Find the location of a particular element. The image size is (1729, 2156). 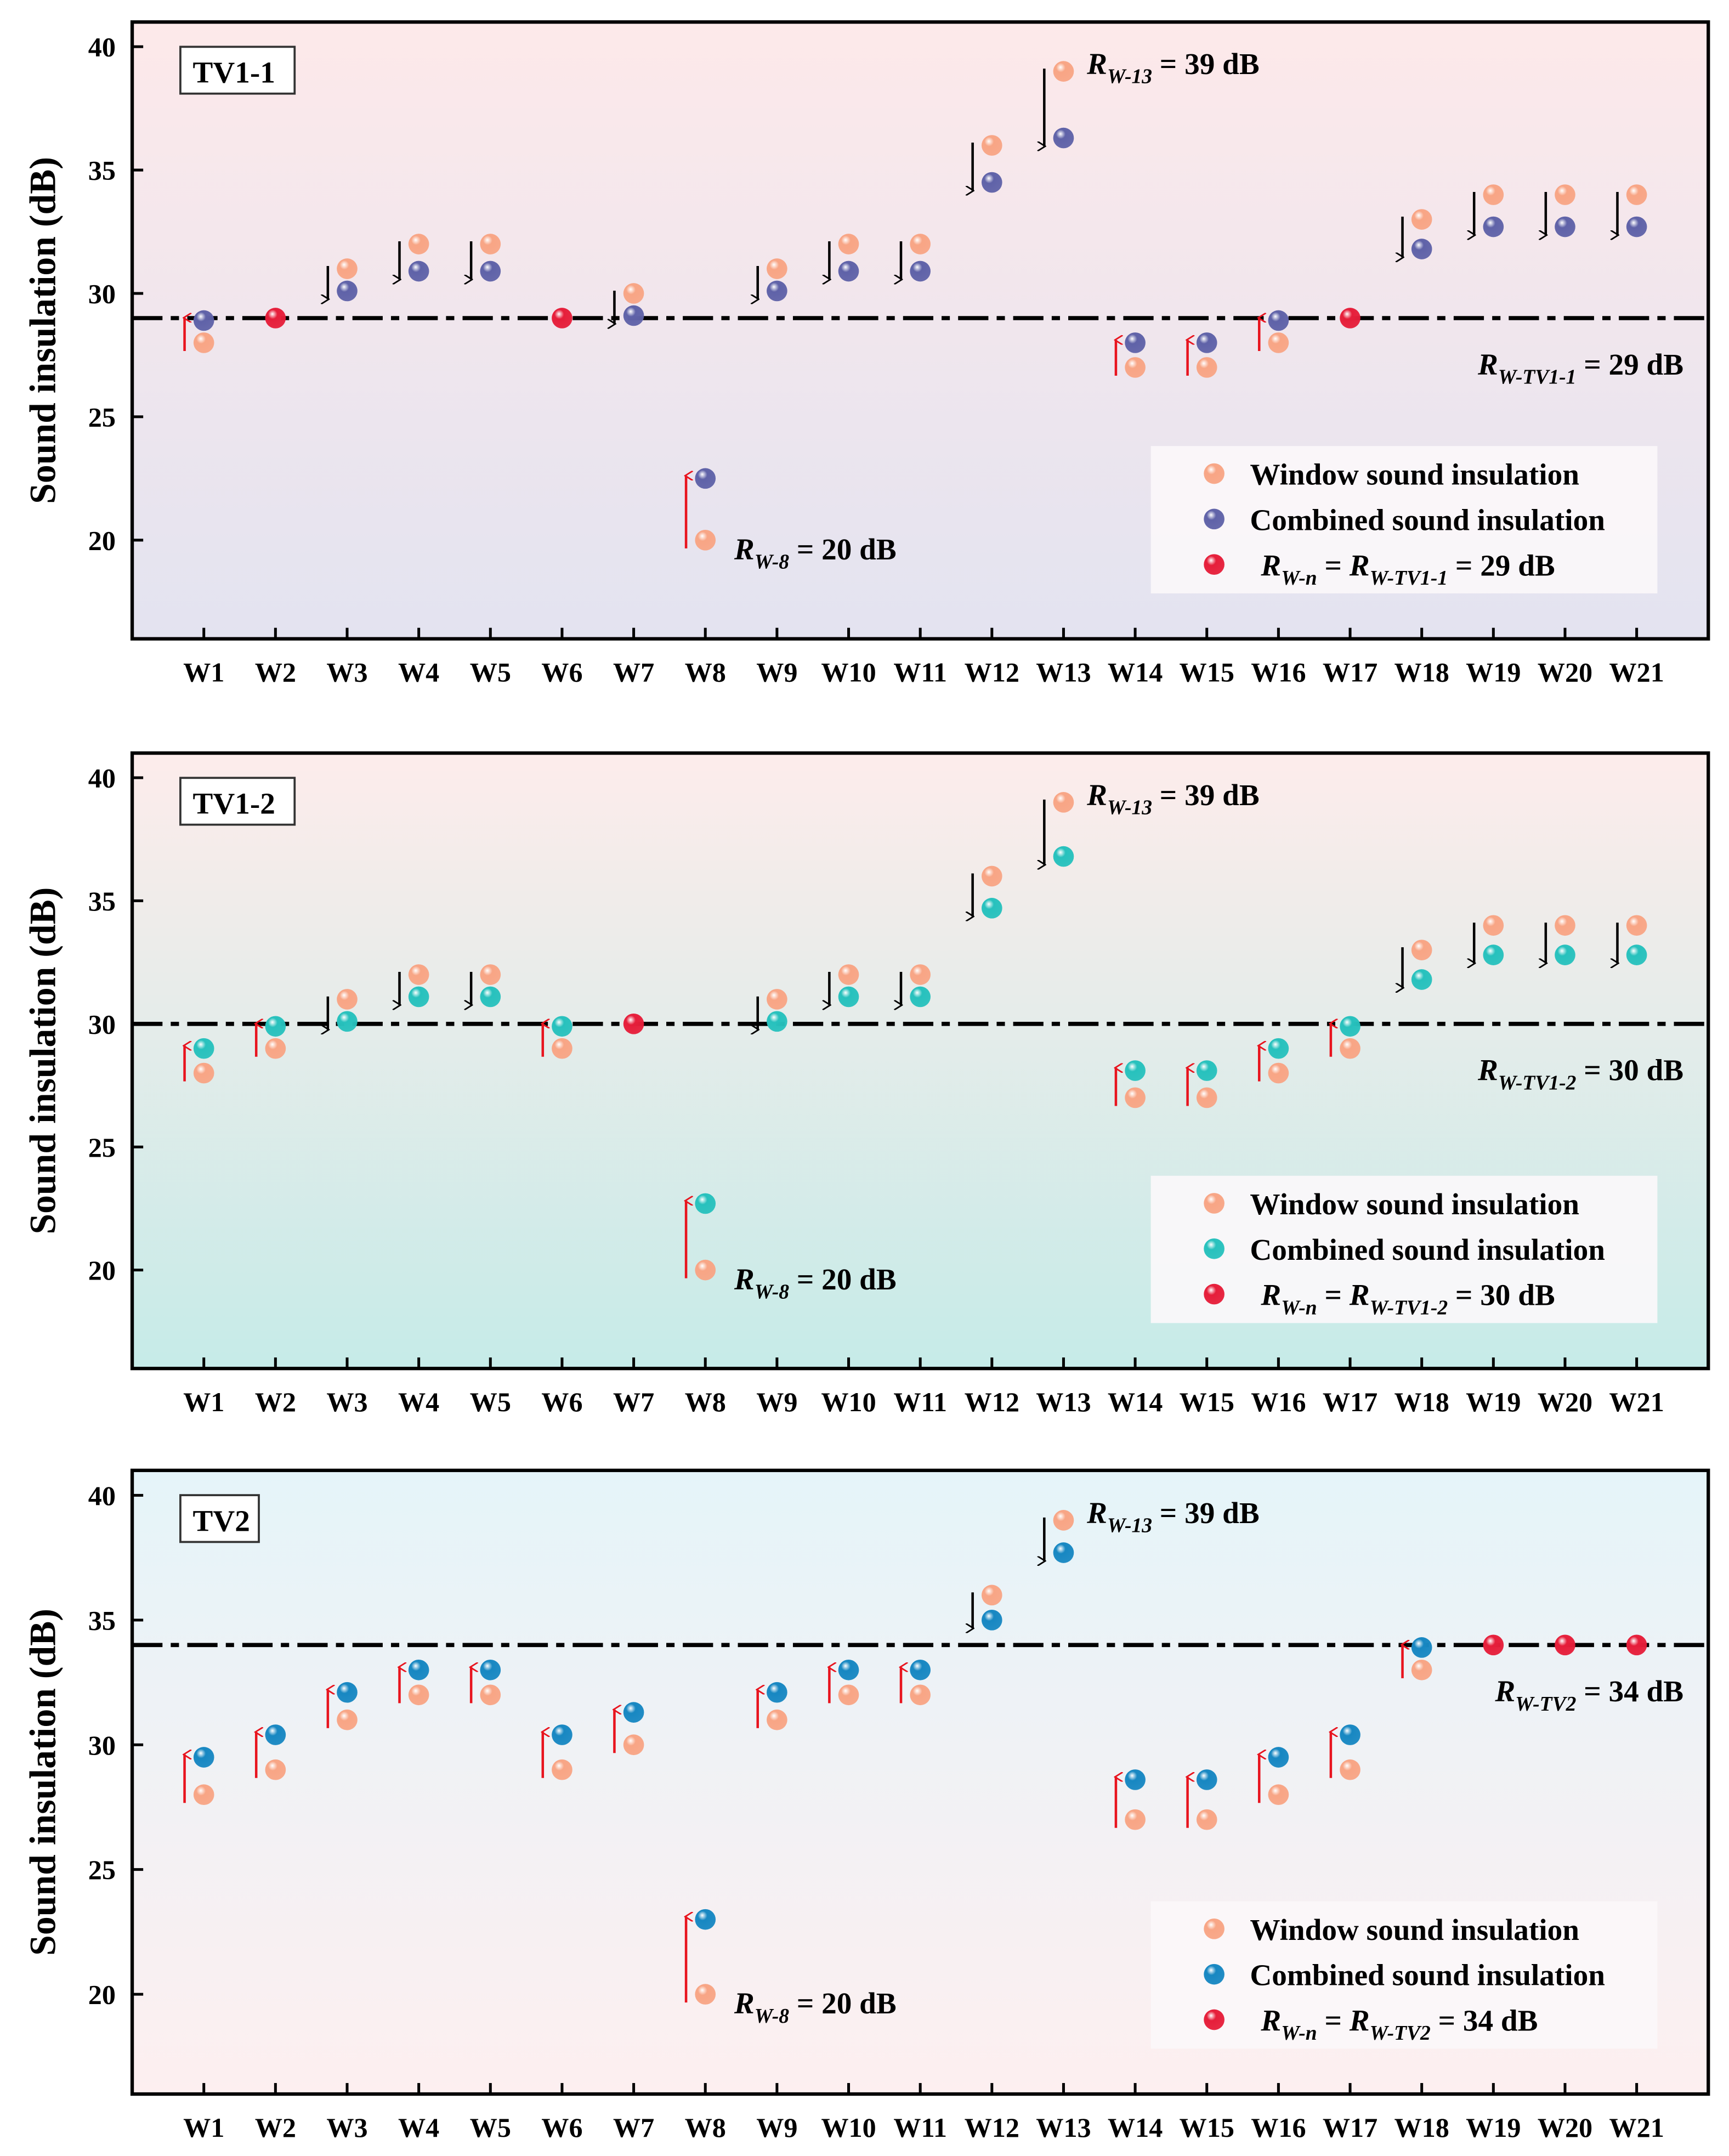

x-tick-label: W8 is located at coordinates (705, 2127).